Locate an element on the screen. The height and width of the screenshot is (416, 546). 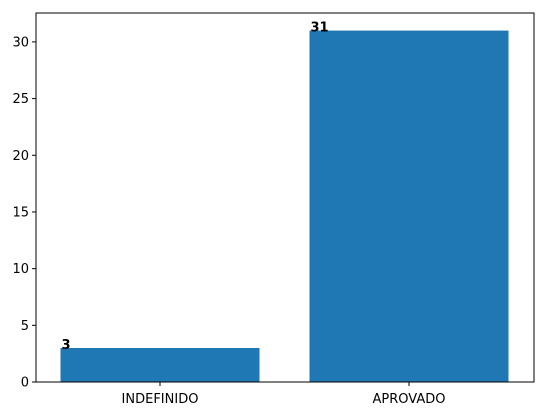
x-tick-label: APROVADO is located at coordinates (409, 399).